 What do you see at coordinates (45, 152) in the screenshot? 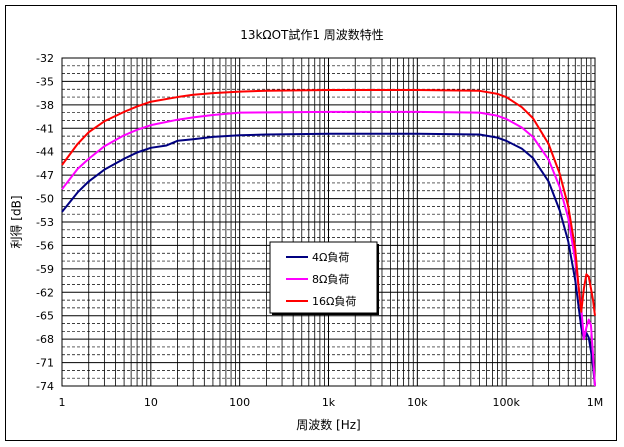
I see `y-tick-label: -44` at bounding box center [45, 152].